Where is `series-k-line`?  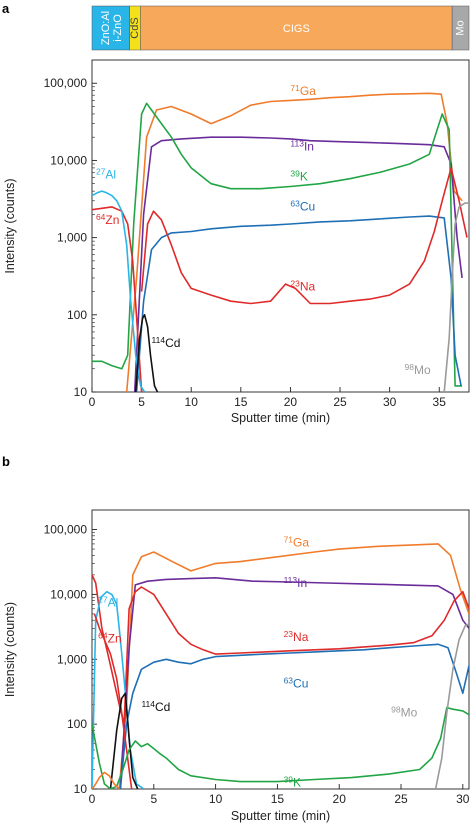
series-k-line is located at coordinates (280, 747).